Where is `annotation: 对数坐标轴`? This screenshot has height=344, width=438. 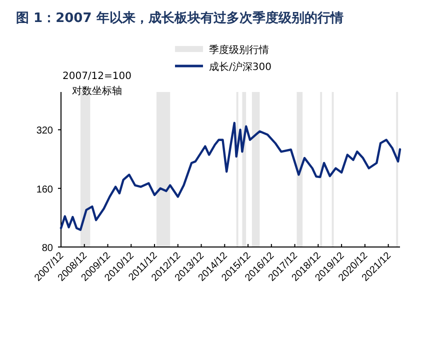 annotation: 对数坐标轴 is located at coordinates (97, 91).